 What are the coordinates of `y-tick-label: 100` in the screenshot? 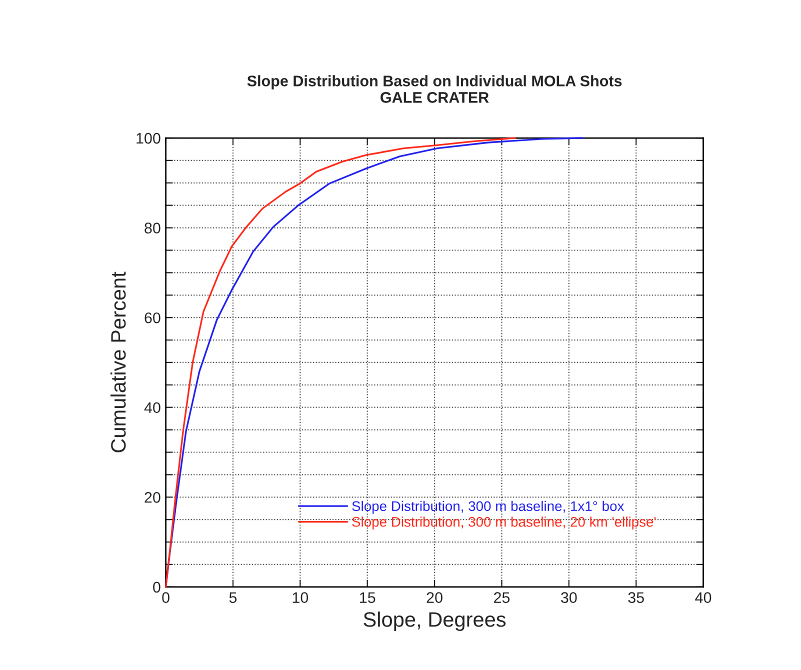 It's located at (148, 138).